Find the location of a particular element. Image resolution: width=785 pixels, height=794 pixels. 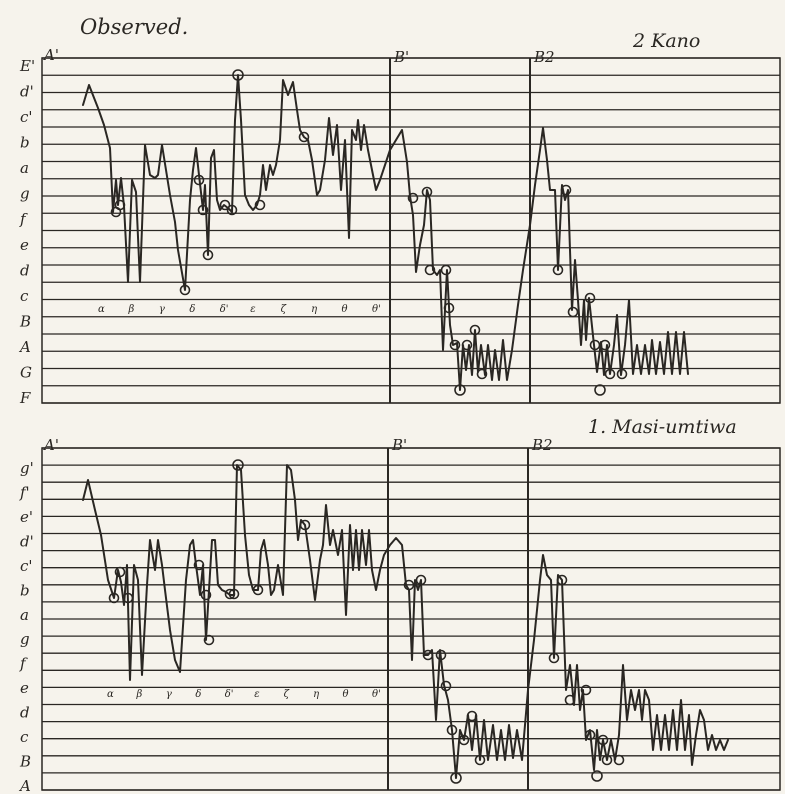

kano-motif-letter: δ' is located at coordinates (224, 309).